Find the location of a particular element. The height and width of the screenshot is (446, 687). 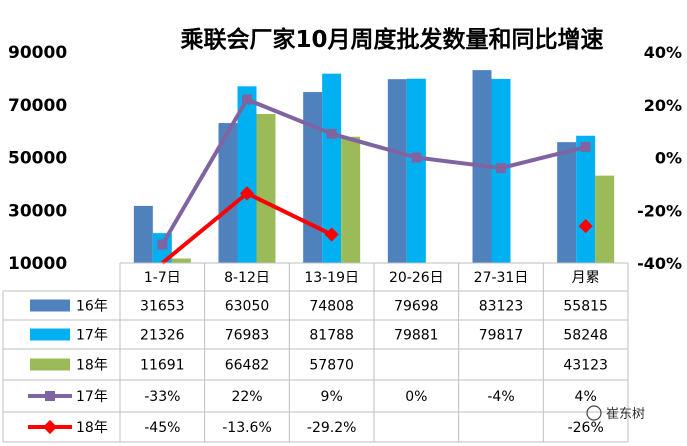

table-cell: 79698 is located at coordinates (416, 307).